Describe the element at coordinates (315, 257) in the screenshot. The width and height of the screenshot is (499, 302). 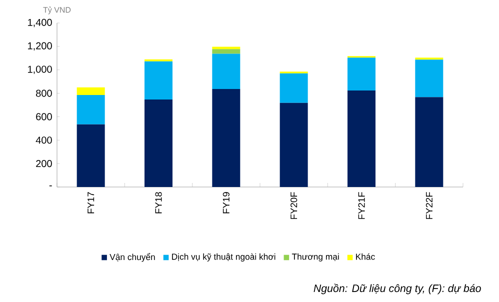
I see `legend-label: Thương mại` at that location.